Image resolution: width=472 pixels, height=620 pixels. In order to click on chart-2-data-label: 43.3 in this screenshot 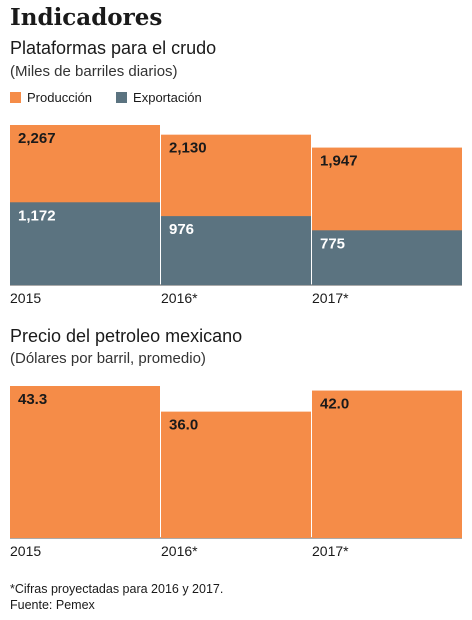, I will do `click(32, 399)`.